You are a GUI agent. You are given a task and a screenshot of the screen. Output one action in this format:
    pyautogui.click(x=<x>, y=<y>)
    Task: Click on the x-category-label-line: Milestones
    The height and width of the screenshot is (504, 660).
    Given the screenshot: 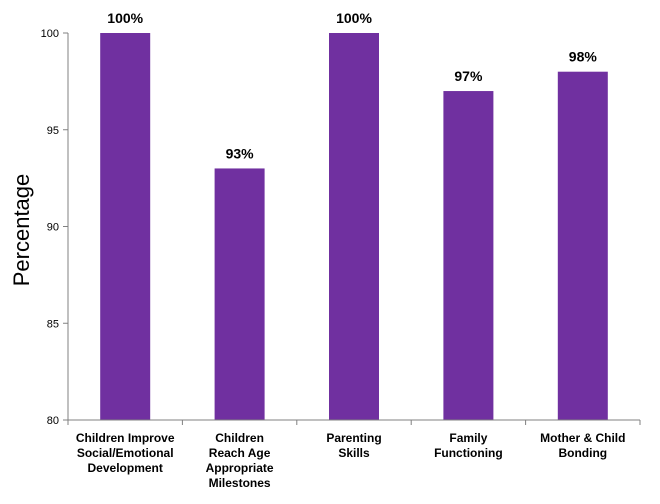 What is the action you would take?
    pyautogui.click(x=240, y=483)
    